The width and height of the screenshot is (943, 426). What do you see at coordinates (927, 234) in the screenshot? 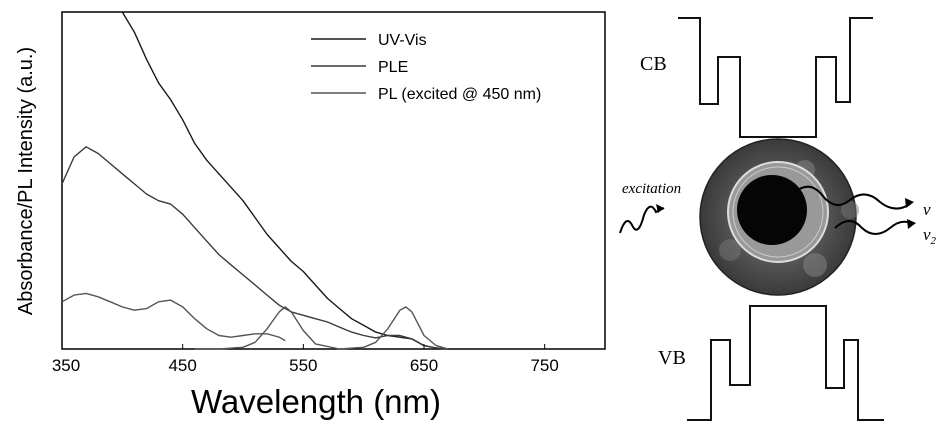
I see `nu2-symbol: ν` at bounding box center [927, 234].